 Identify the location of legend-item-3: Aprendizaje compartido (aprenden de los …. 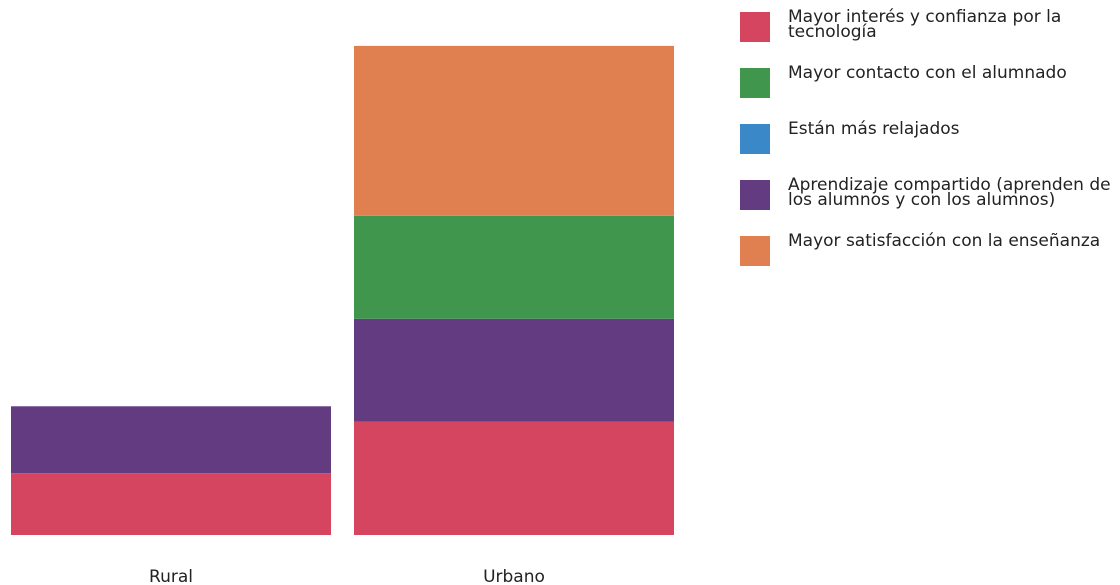
(930, 204).